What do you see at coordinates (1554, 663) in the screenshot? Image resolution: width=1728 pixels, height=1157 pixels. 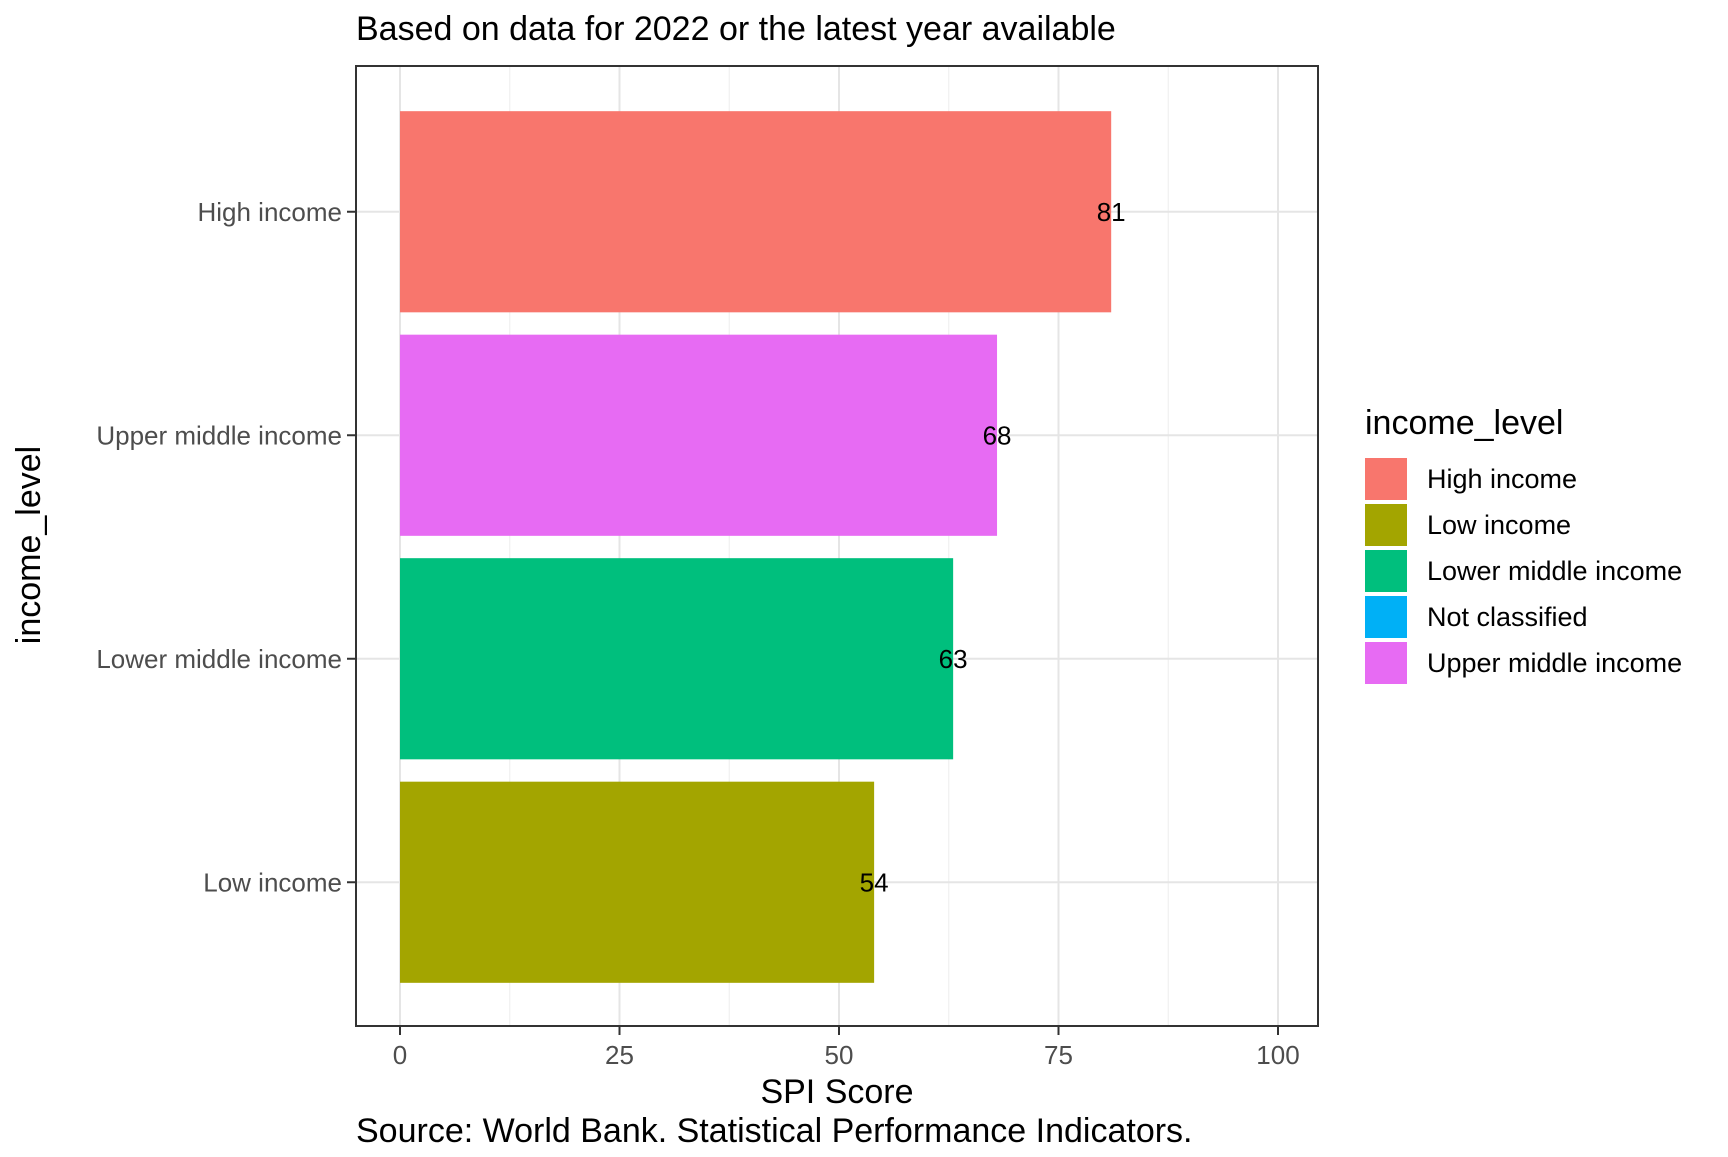 I see `legend-label: Upper middle income` at bounding box center [1554, 663].